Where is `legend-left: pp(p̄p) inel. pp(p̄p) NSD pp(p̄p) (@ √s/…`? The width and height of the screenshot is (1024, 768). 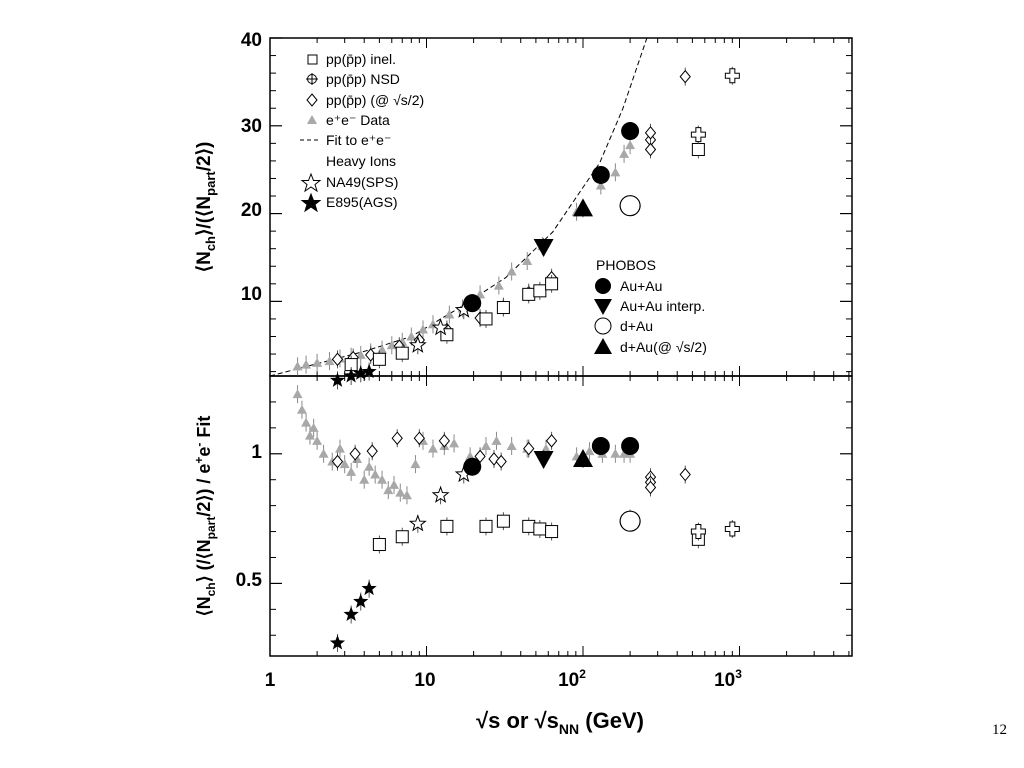
legend-left: pp(p̄p) inel. pp(p̄p) NSD pp(p̄p) (@ √s/… is located at coordinates (362, 132).